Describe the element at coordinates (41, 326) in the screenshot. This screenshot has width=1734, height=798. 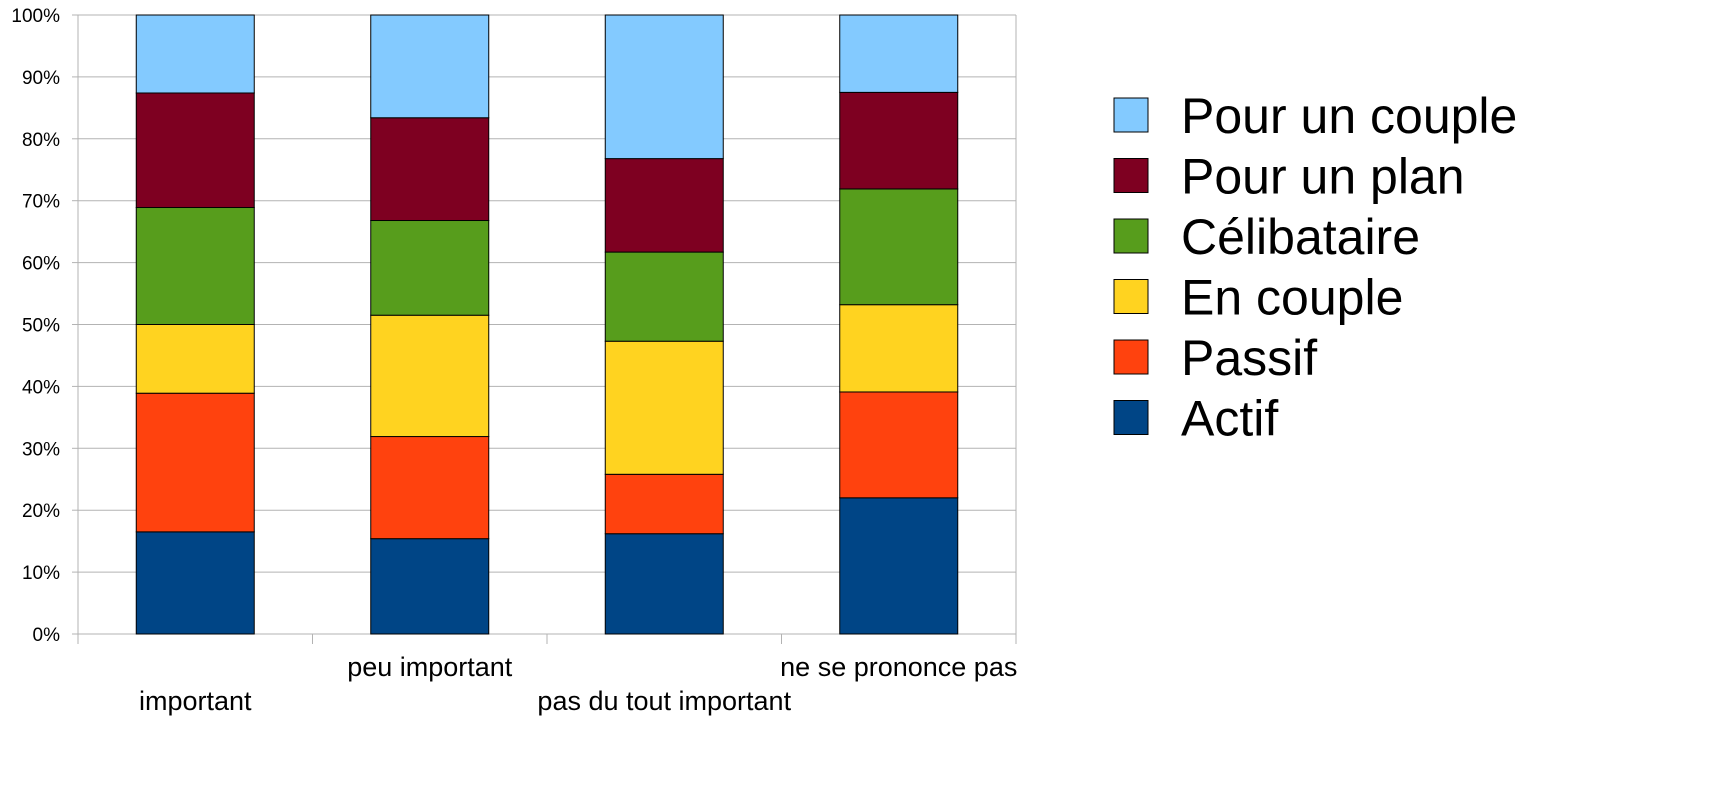
I see `y-tick-label: 50%` at that location.